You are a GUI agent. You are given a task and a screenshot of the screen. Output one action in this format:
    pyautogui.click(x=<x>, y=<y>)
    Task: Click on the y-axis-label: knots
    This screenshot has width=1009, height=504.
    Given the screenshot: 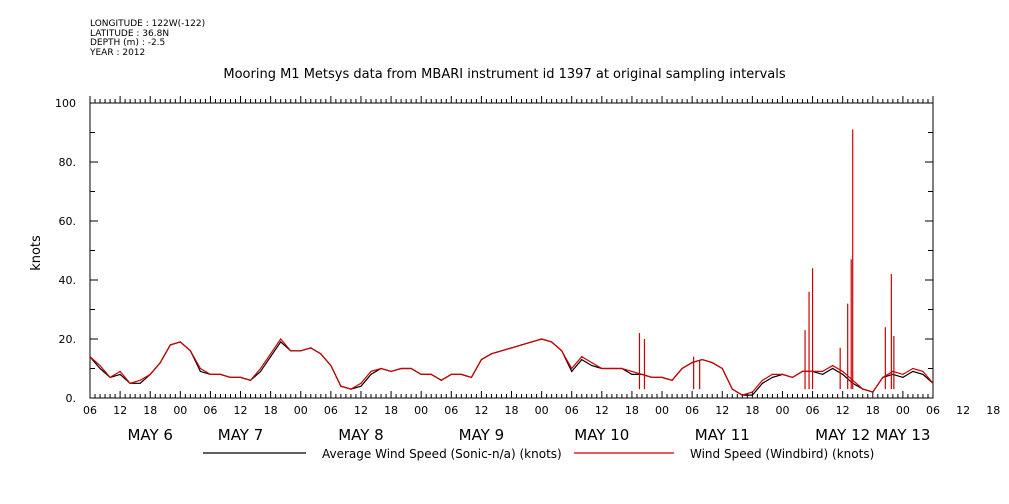 What is the action you would take?
    pyautogui.click(x=36, y=253)
    